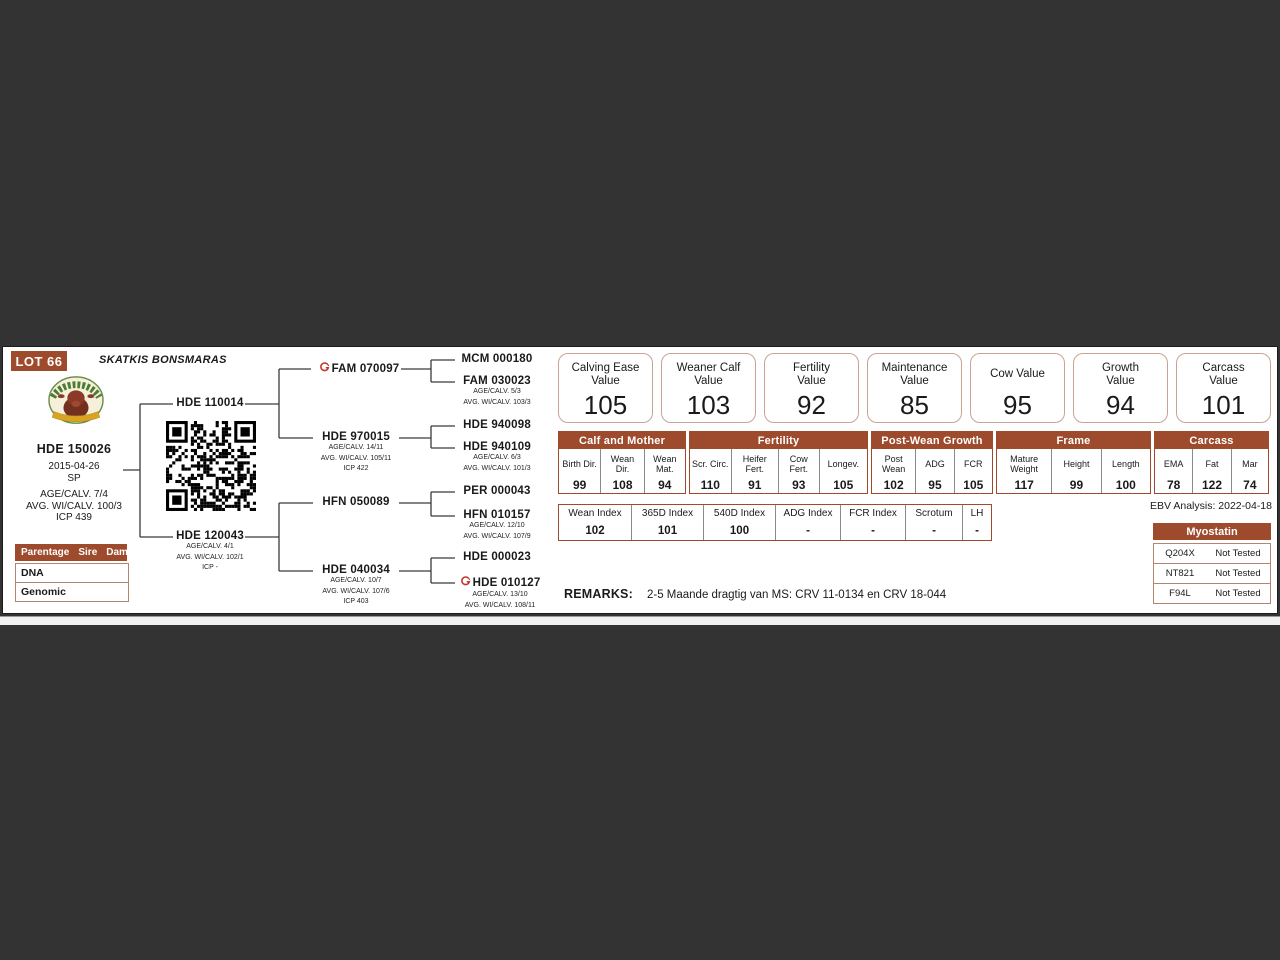  Describe the element at coordinates (1212, 531) in the screenshot. I see `myostatin-title: Myostatin` at that location.